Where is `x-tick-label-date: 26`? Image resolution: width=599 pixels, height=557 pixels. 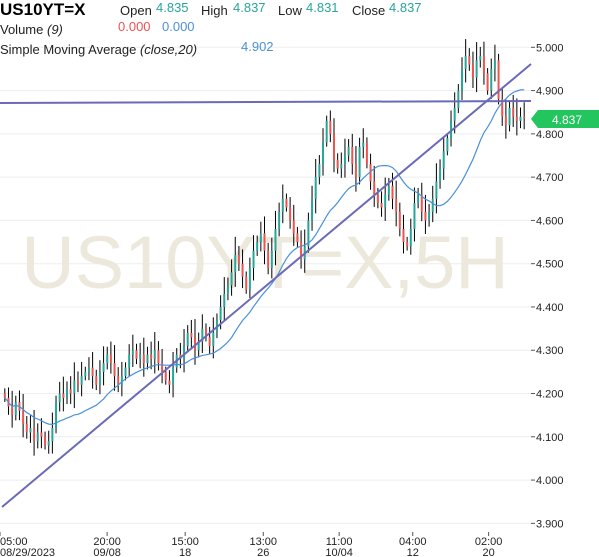 x-tick-label-date: 26 is located at coordinates (263, 552).